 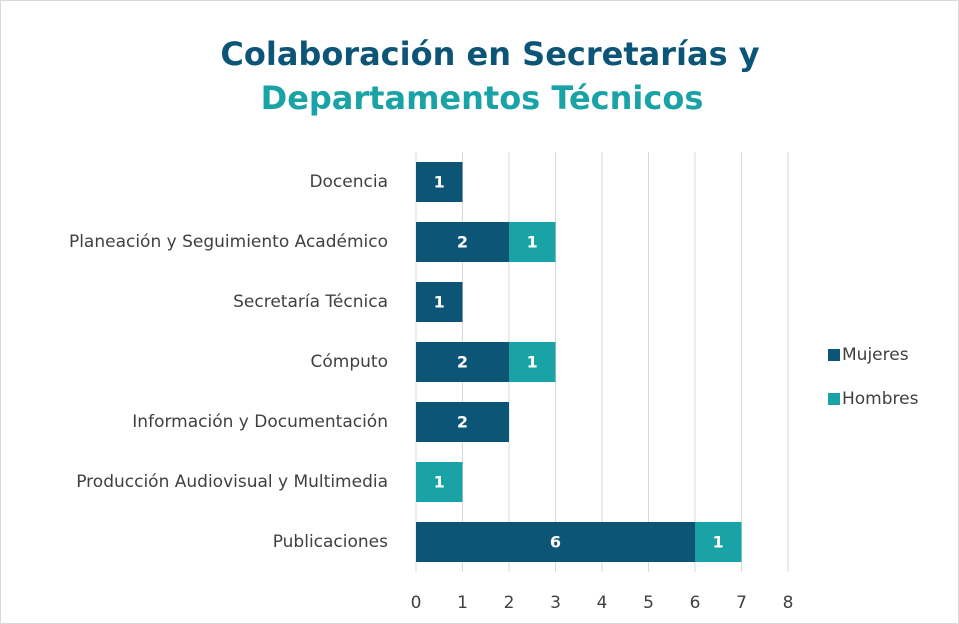 I want to click on legend-label: Mujeres, so click(x=875, y=355).